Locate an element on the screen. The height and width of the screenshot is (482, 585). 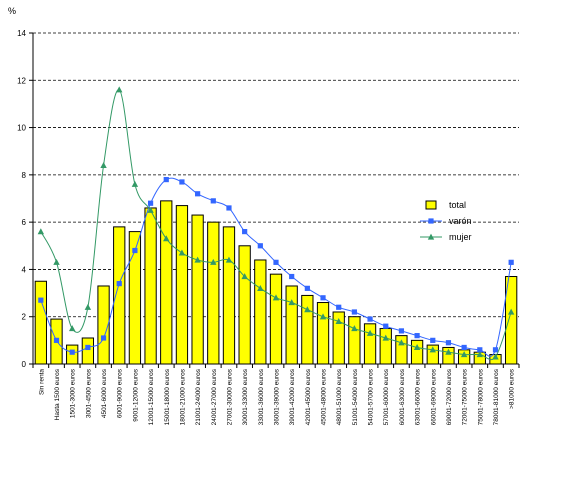
category-label-10: 21001-24000 euros is located at coordinates (198, 396).